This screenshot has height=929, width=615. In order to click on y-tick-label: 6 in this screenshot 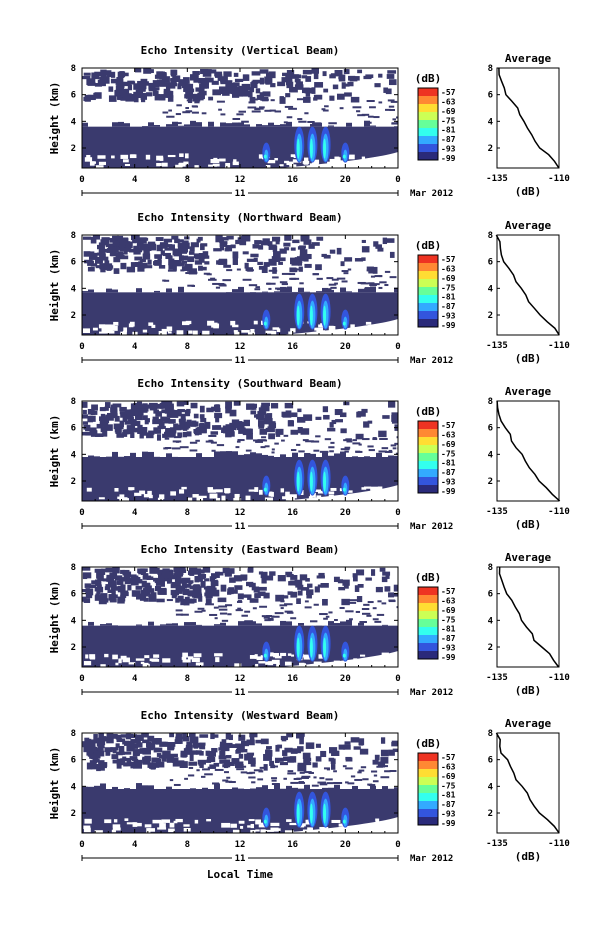, I will do `click(73, 429)`.